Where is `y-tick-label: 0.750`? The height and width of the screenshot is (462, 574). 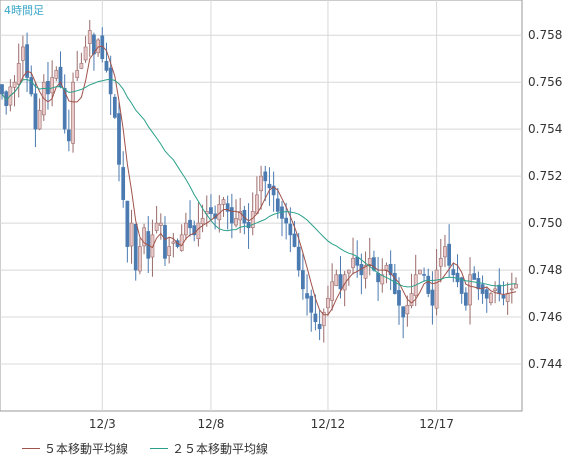
y-tick-label: 0.750 is located at coordinates (545, 223).